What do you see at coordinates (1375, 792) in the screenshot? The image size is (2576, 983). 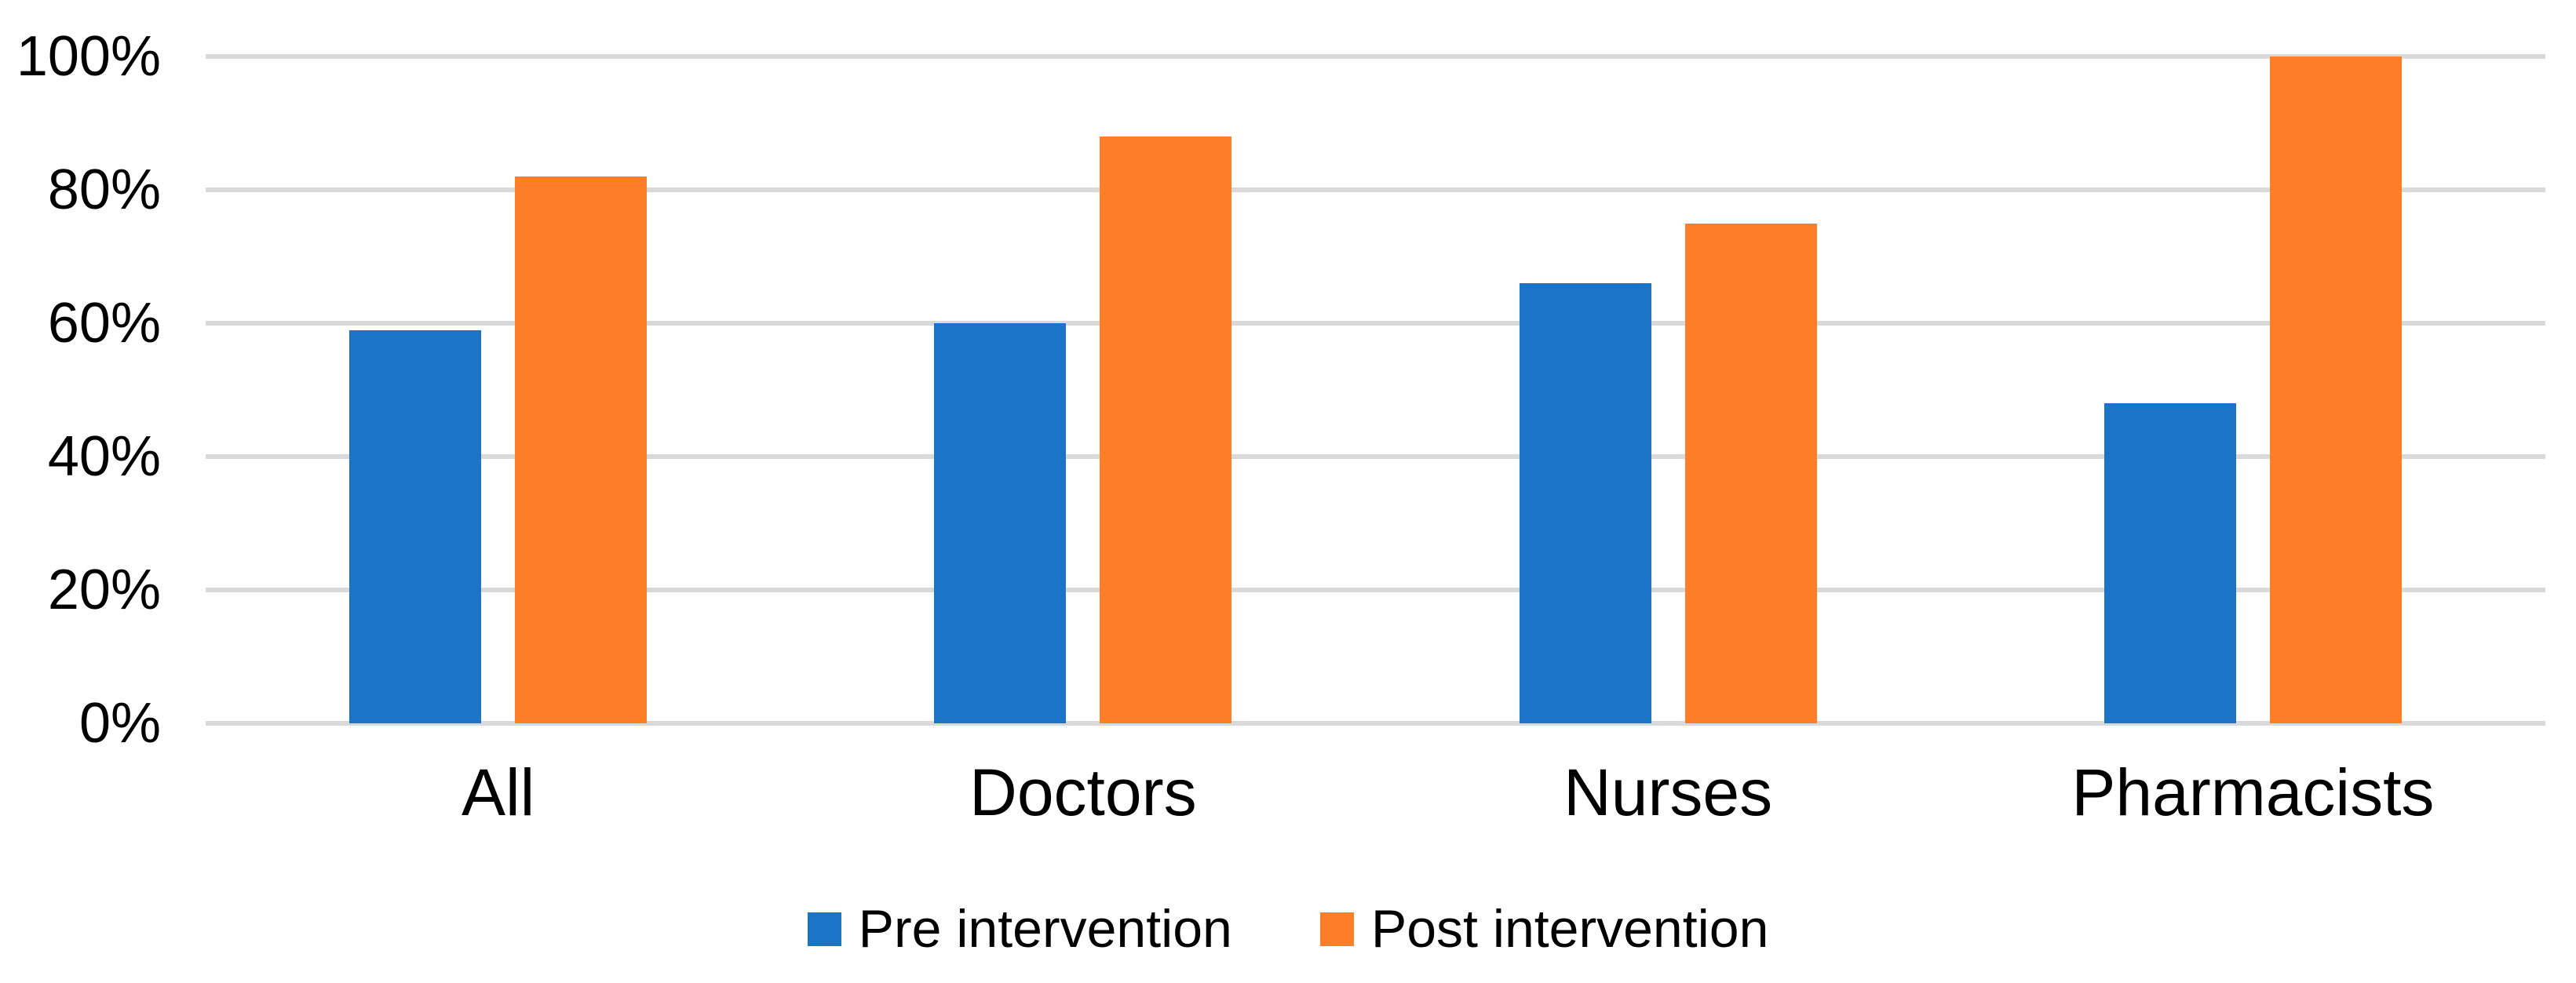 I see `x-axis: All Doctors Nurses Pharmacists` at bounding box center [1375, 792].